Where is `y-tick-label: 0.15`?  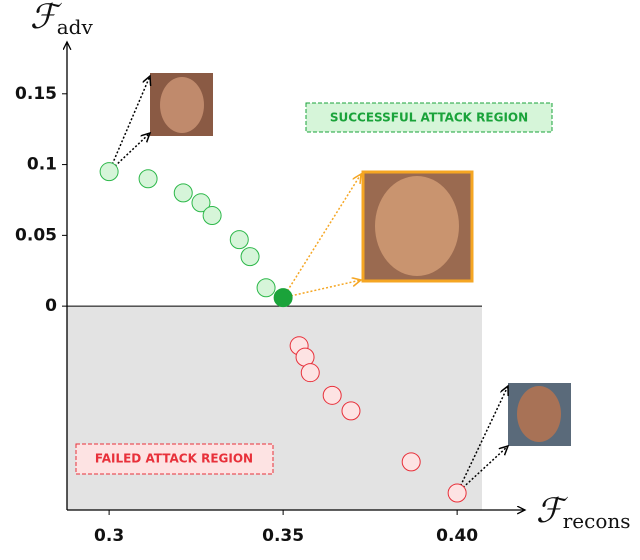 y-tick-label: 0.15 is located at coordinates (36, 94).